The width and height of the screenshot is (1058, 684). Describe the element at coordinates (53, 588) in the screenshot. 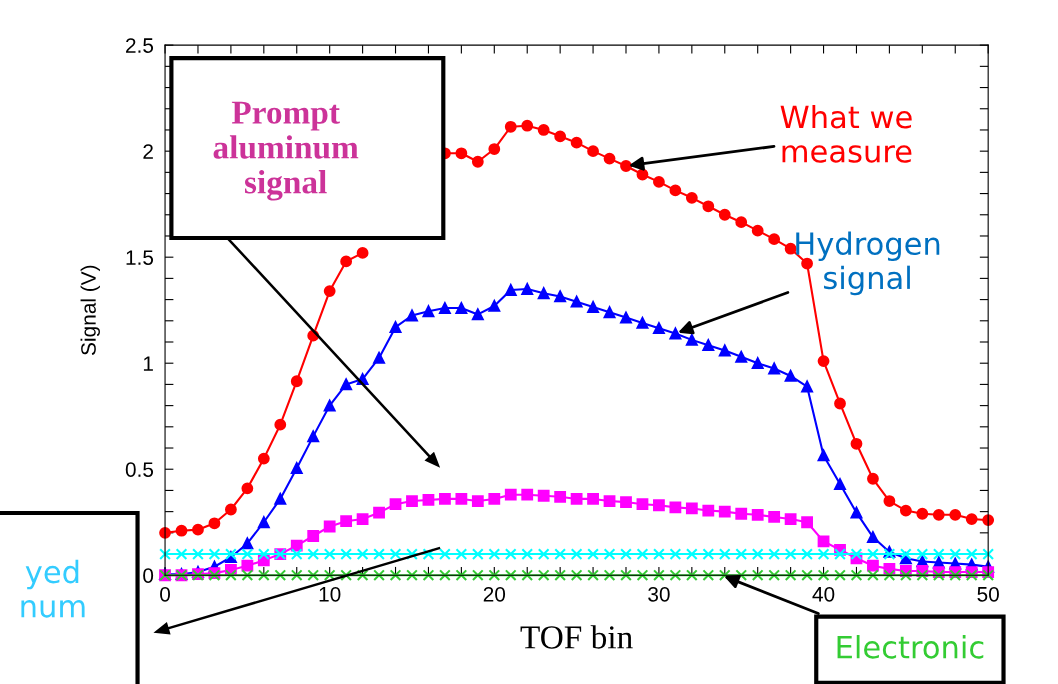

I see `text: yed num` at that location.